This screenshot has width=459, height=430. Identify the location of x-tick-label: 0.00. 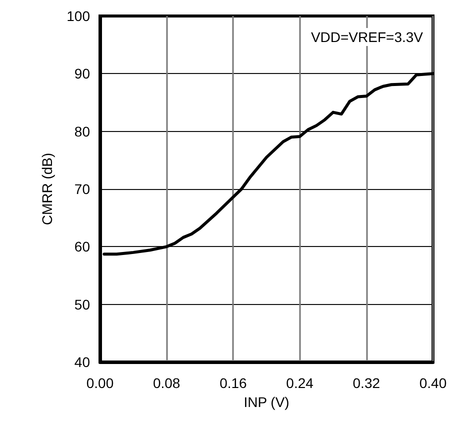
(100, 383).